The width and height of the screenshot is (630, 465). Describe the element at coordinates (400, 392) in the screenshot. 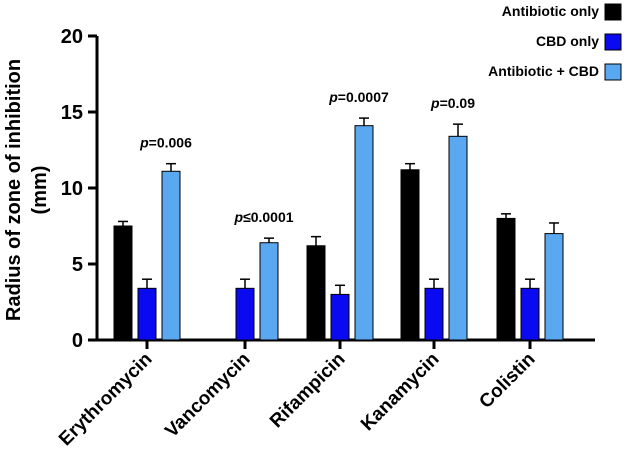

I see `x-tick-label: Kanamycin` at that location.